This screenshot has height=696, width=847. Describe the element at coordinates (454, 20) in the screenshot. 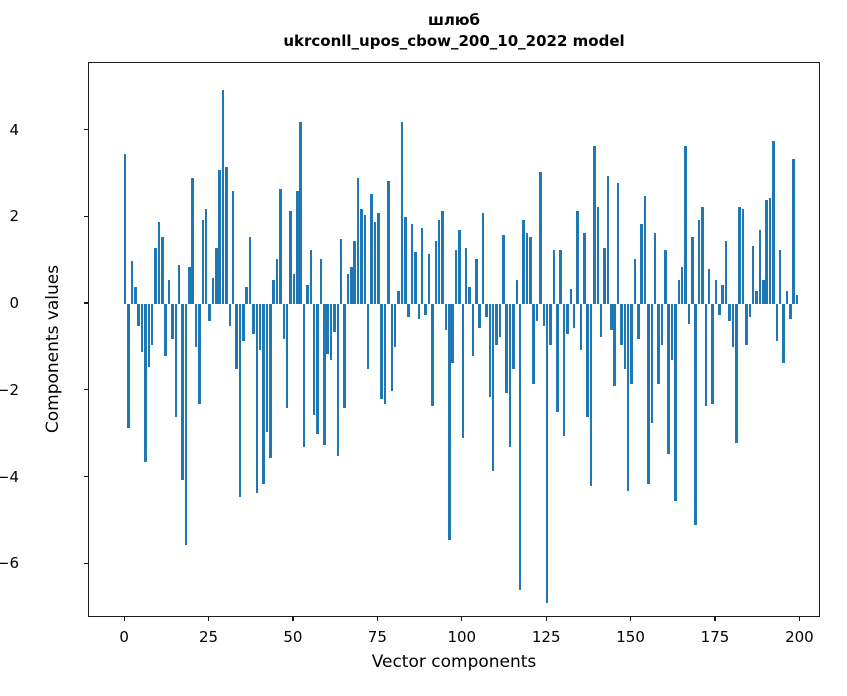

I see `chart-title: шлюб` at that location.